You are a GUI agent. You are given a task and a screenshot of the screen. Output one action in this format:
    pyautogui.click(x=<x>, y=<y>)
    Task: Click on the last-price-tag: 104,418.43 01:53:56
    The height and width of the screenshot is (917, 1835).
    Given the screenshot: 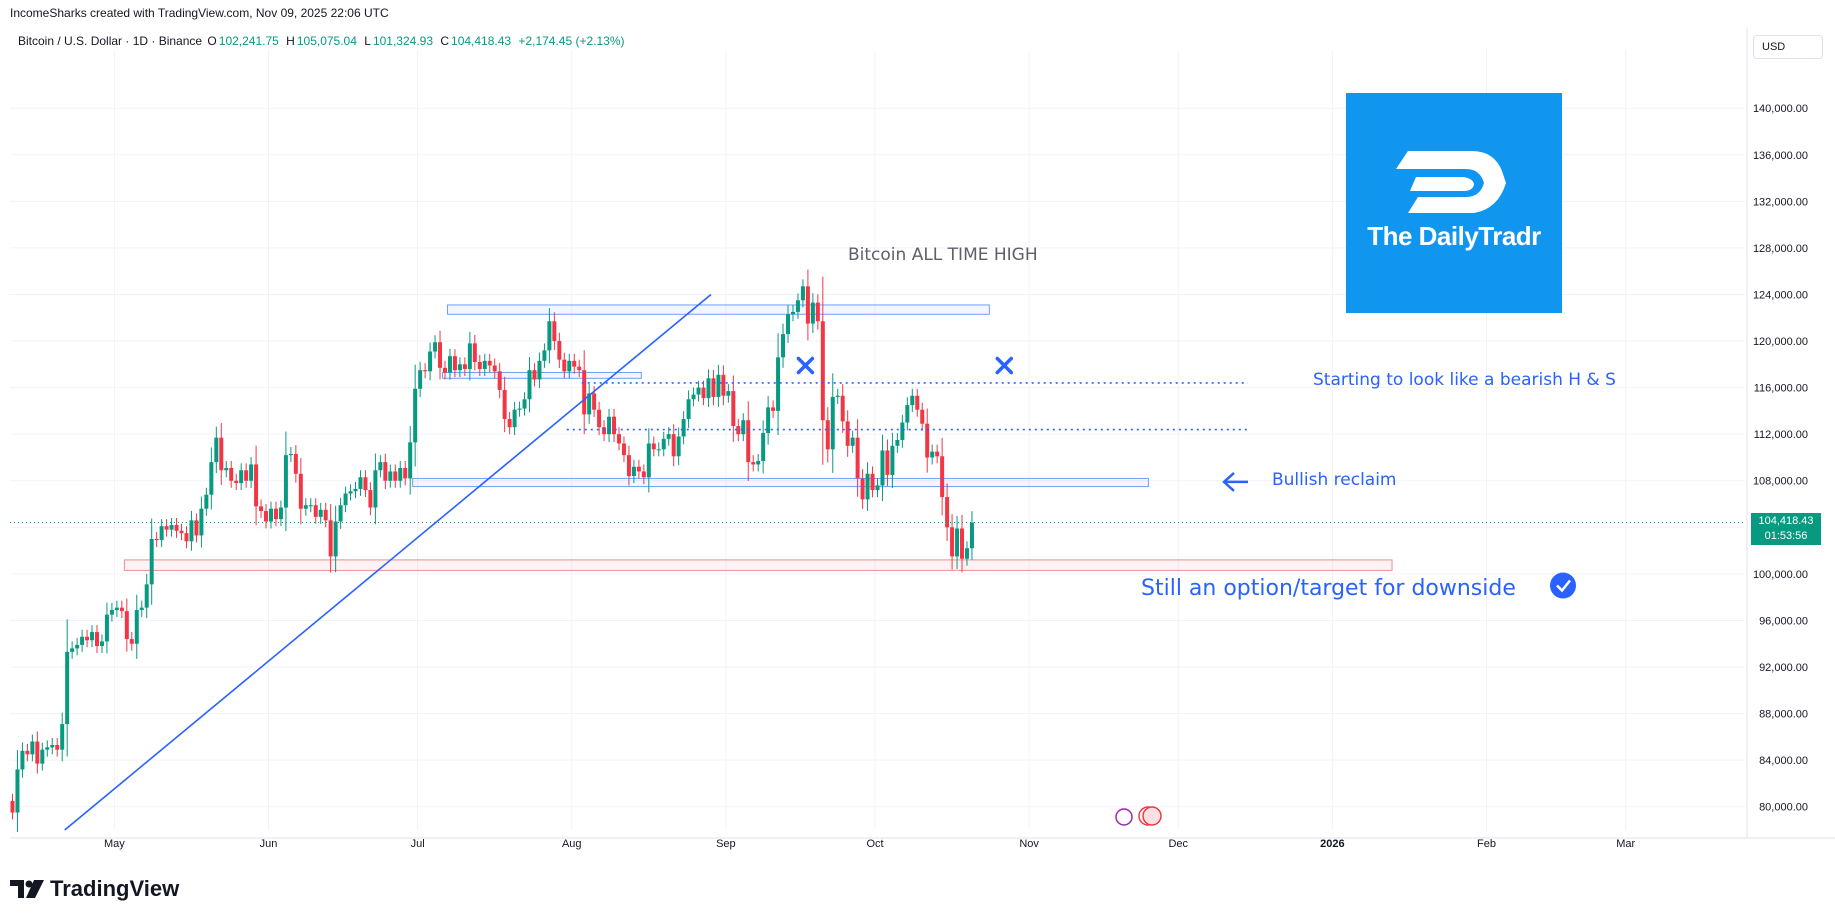 What is the action you would take?
    pyautogui.click(x=1786, y=529)
    